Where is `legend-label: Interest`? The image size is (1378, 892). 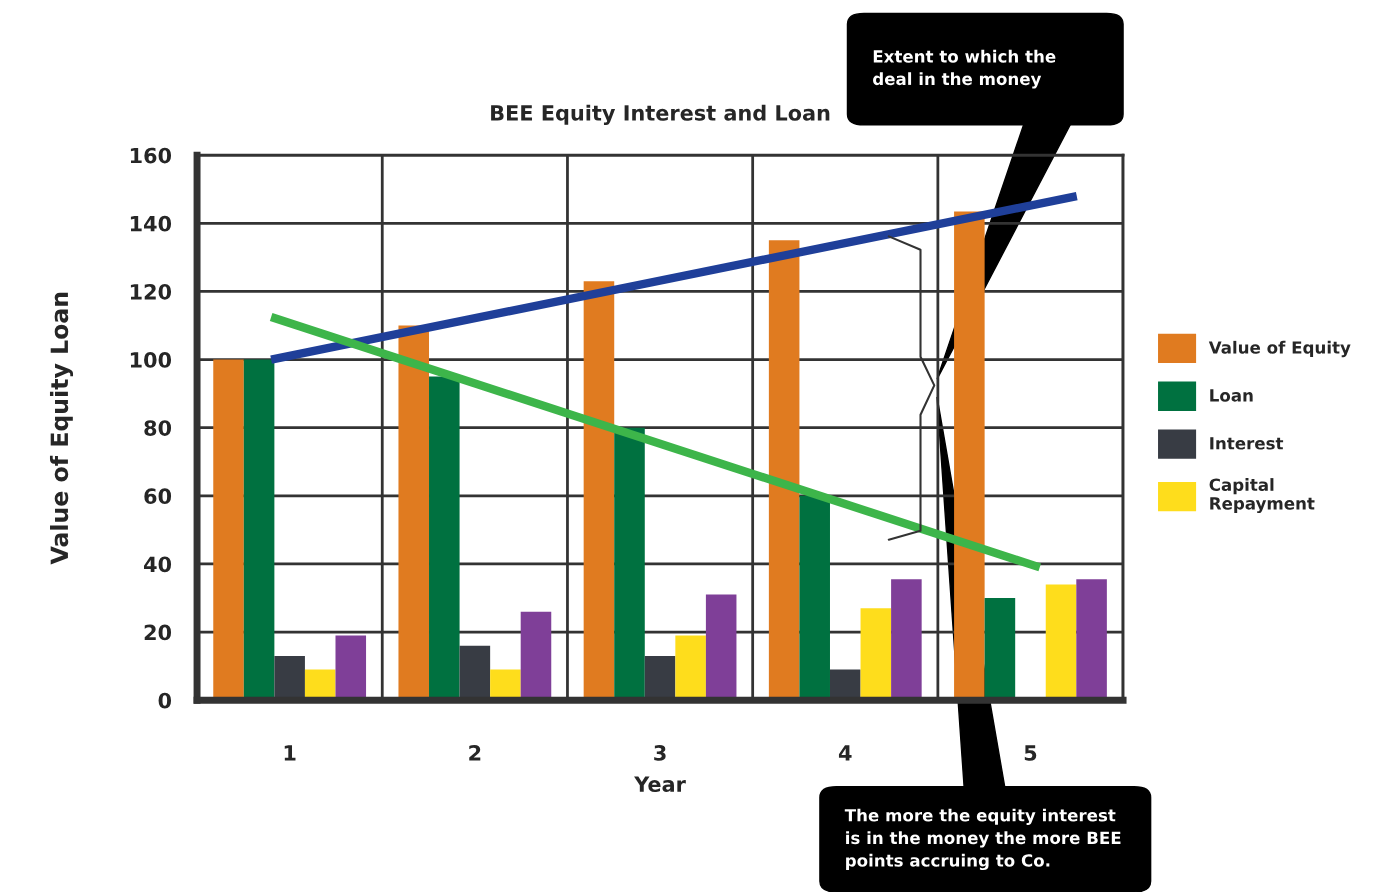
legend-label: Interest is located at coordinates (1247, 443).